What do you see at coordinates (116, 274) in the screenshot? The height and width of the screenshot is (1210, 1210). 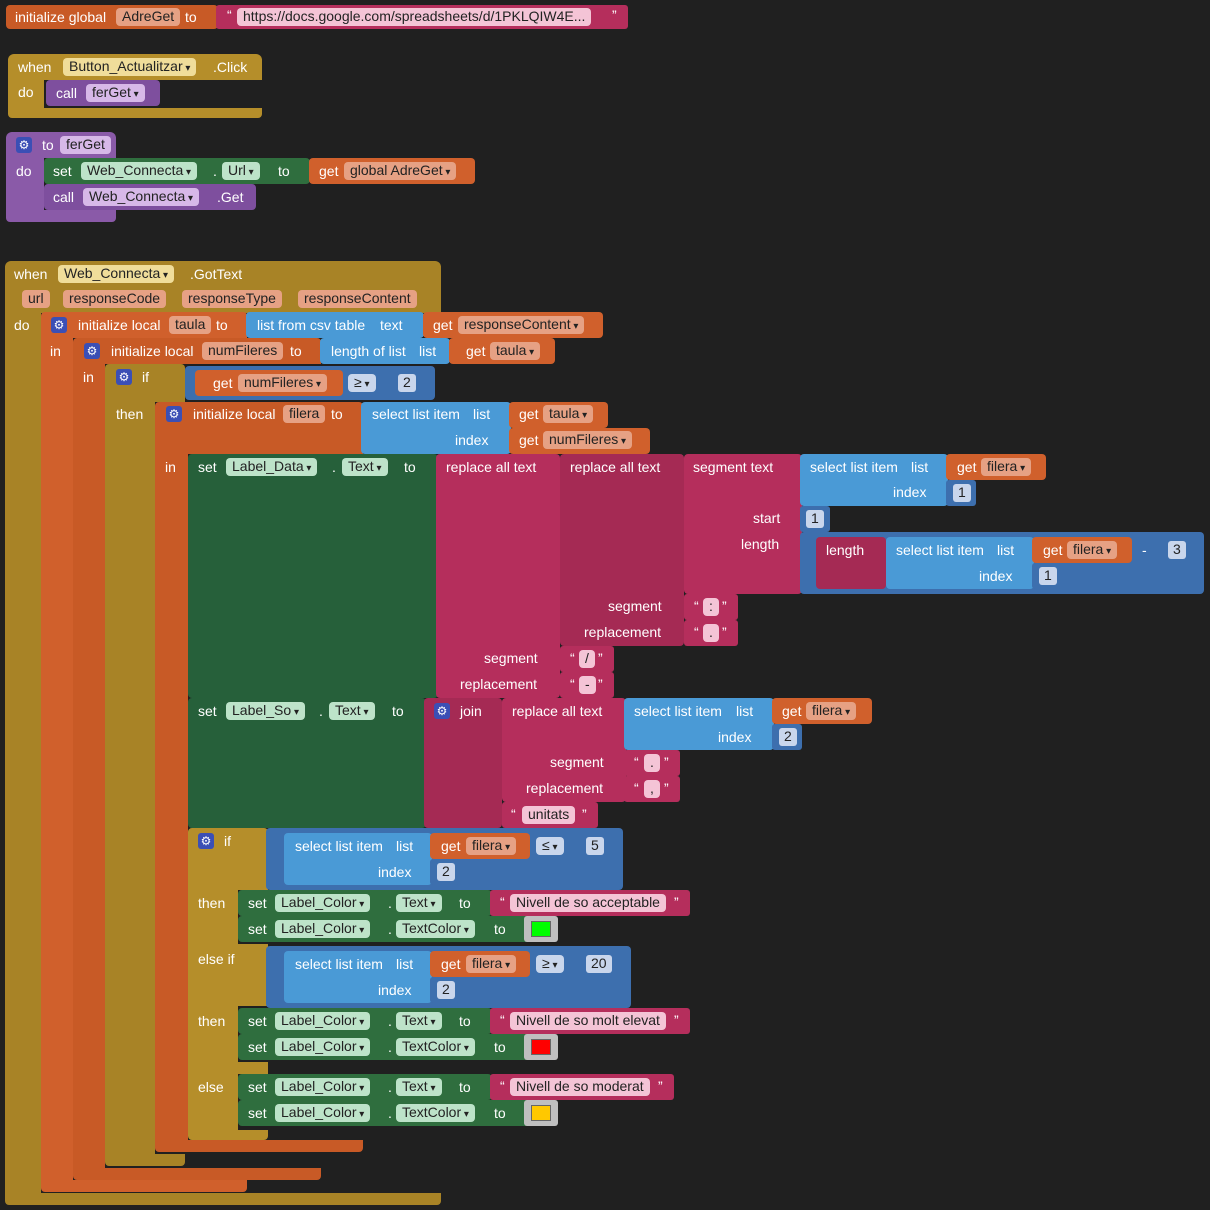 I see `web-connecta-dropdown: Web_Connecta` at bounding box center [116, 274].